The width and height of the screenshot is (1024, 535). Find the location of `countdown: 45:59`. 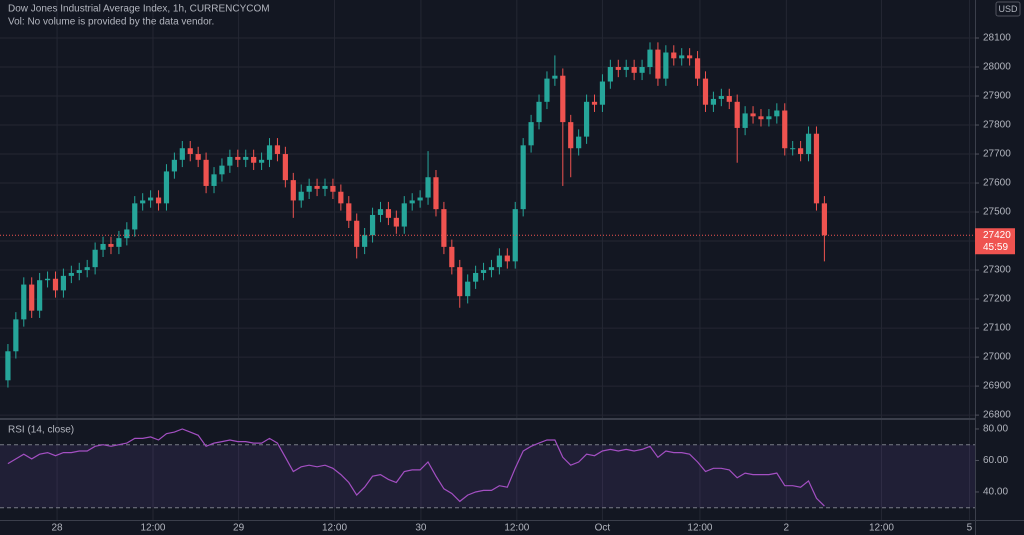

countdown: 45:59 is located at coordinates (995, 247).